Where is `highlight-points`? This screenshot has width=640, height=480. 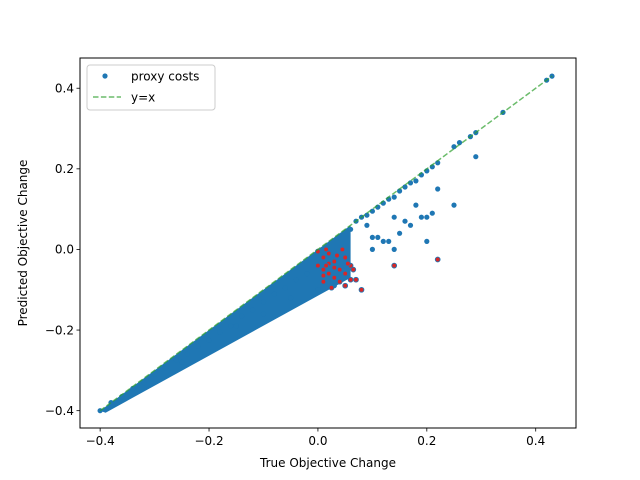 highlight-points is located at coordinates (378, 269).